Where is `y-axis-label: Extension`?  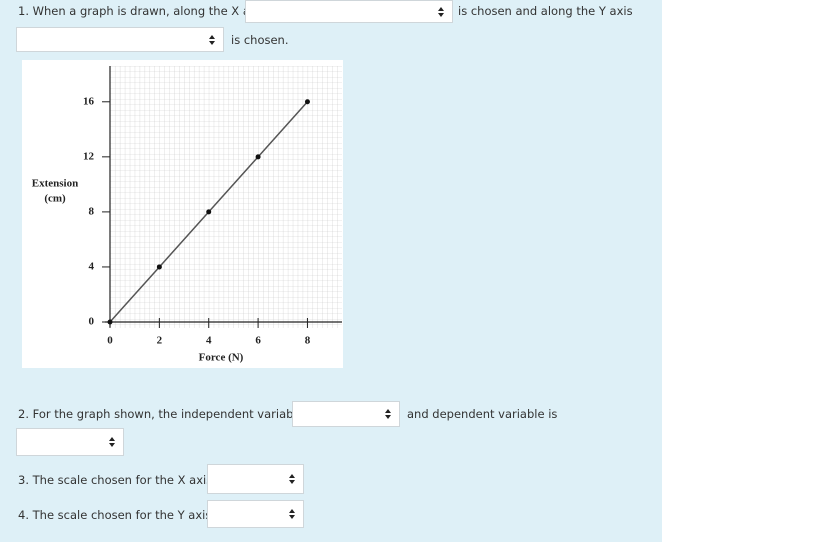 y-axis-label: Extension is located at coordinates (55, 184).